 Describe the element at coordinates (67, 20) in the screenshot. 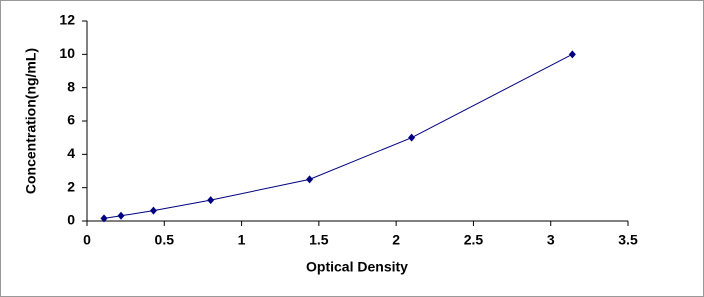

I see `y-tick-label: 12` at that location.